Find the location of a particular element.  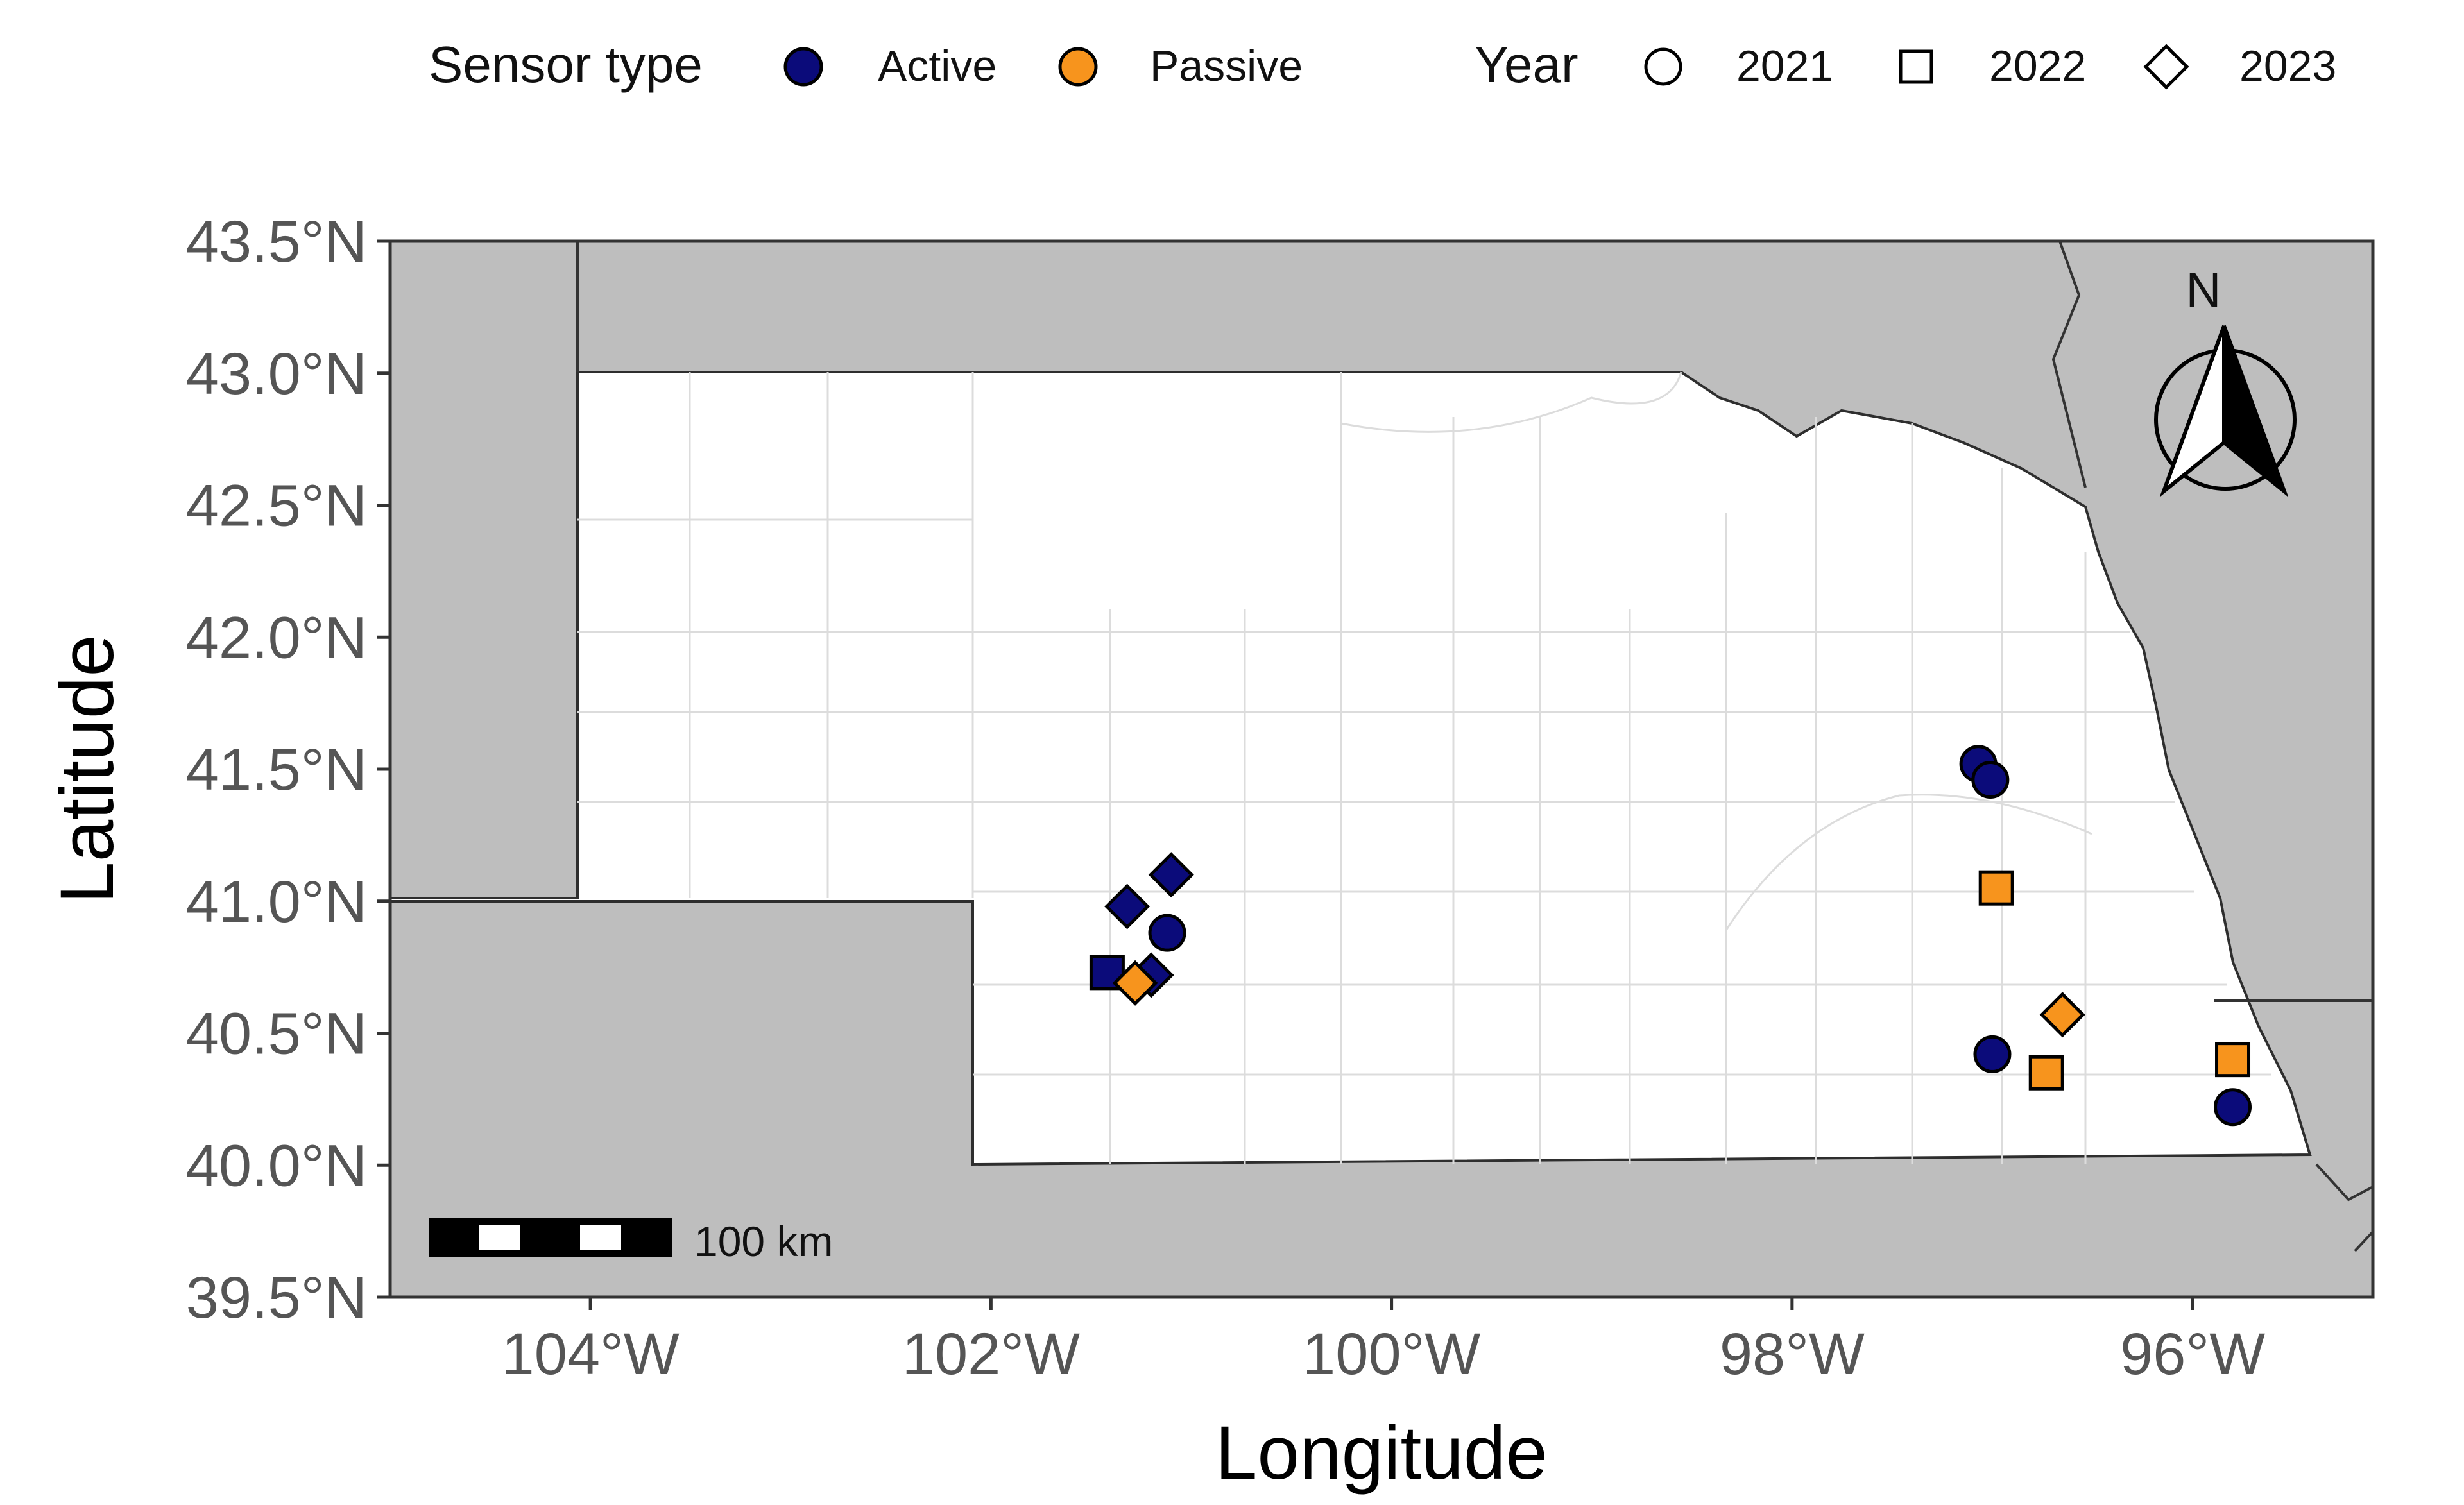

y-tick-label: 42.0°N is located at coordinates (277, 637).